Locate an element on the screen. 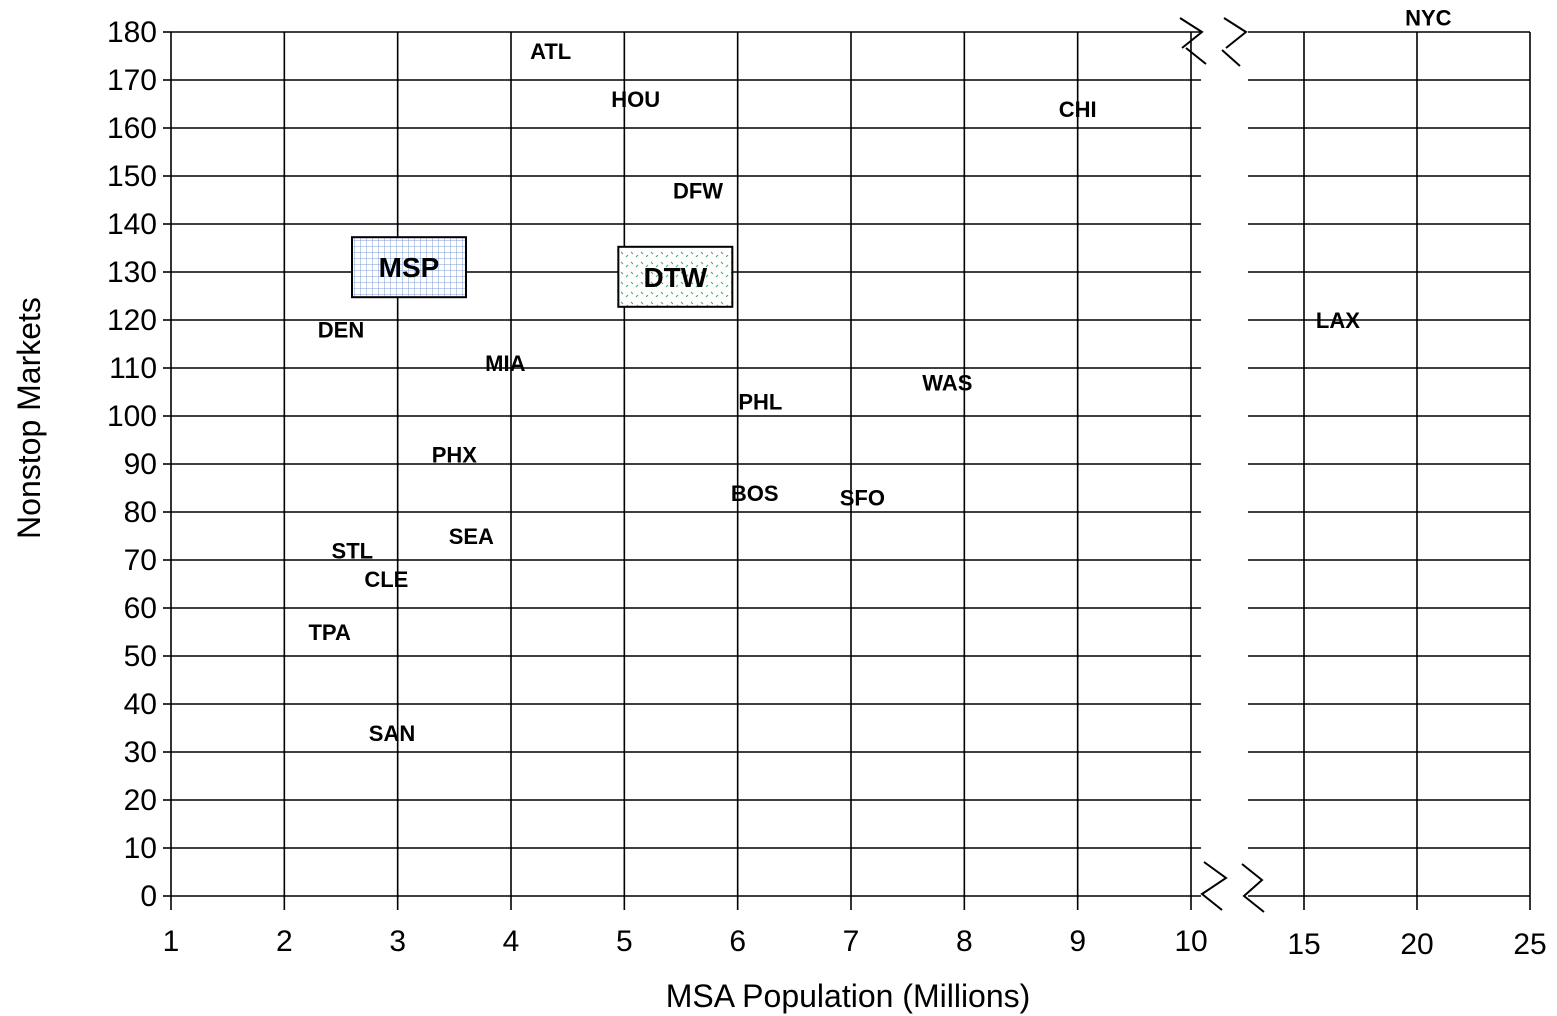  y-tick-label: 170 is located at coordinates (132, 80).